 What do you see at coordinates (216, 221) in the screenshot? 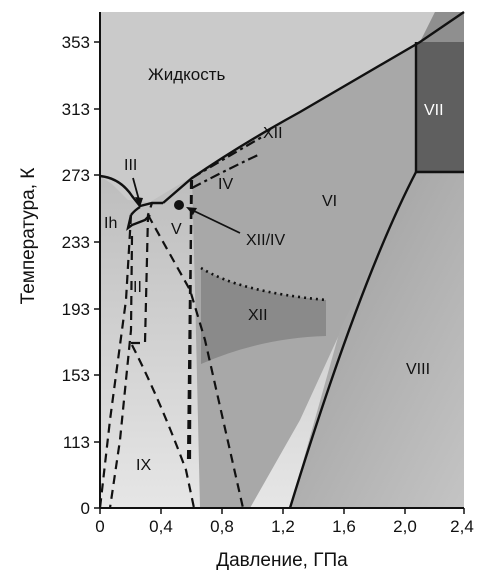
I see `xii-iv-pointer-line` at bounding box center [216, 221].